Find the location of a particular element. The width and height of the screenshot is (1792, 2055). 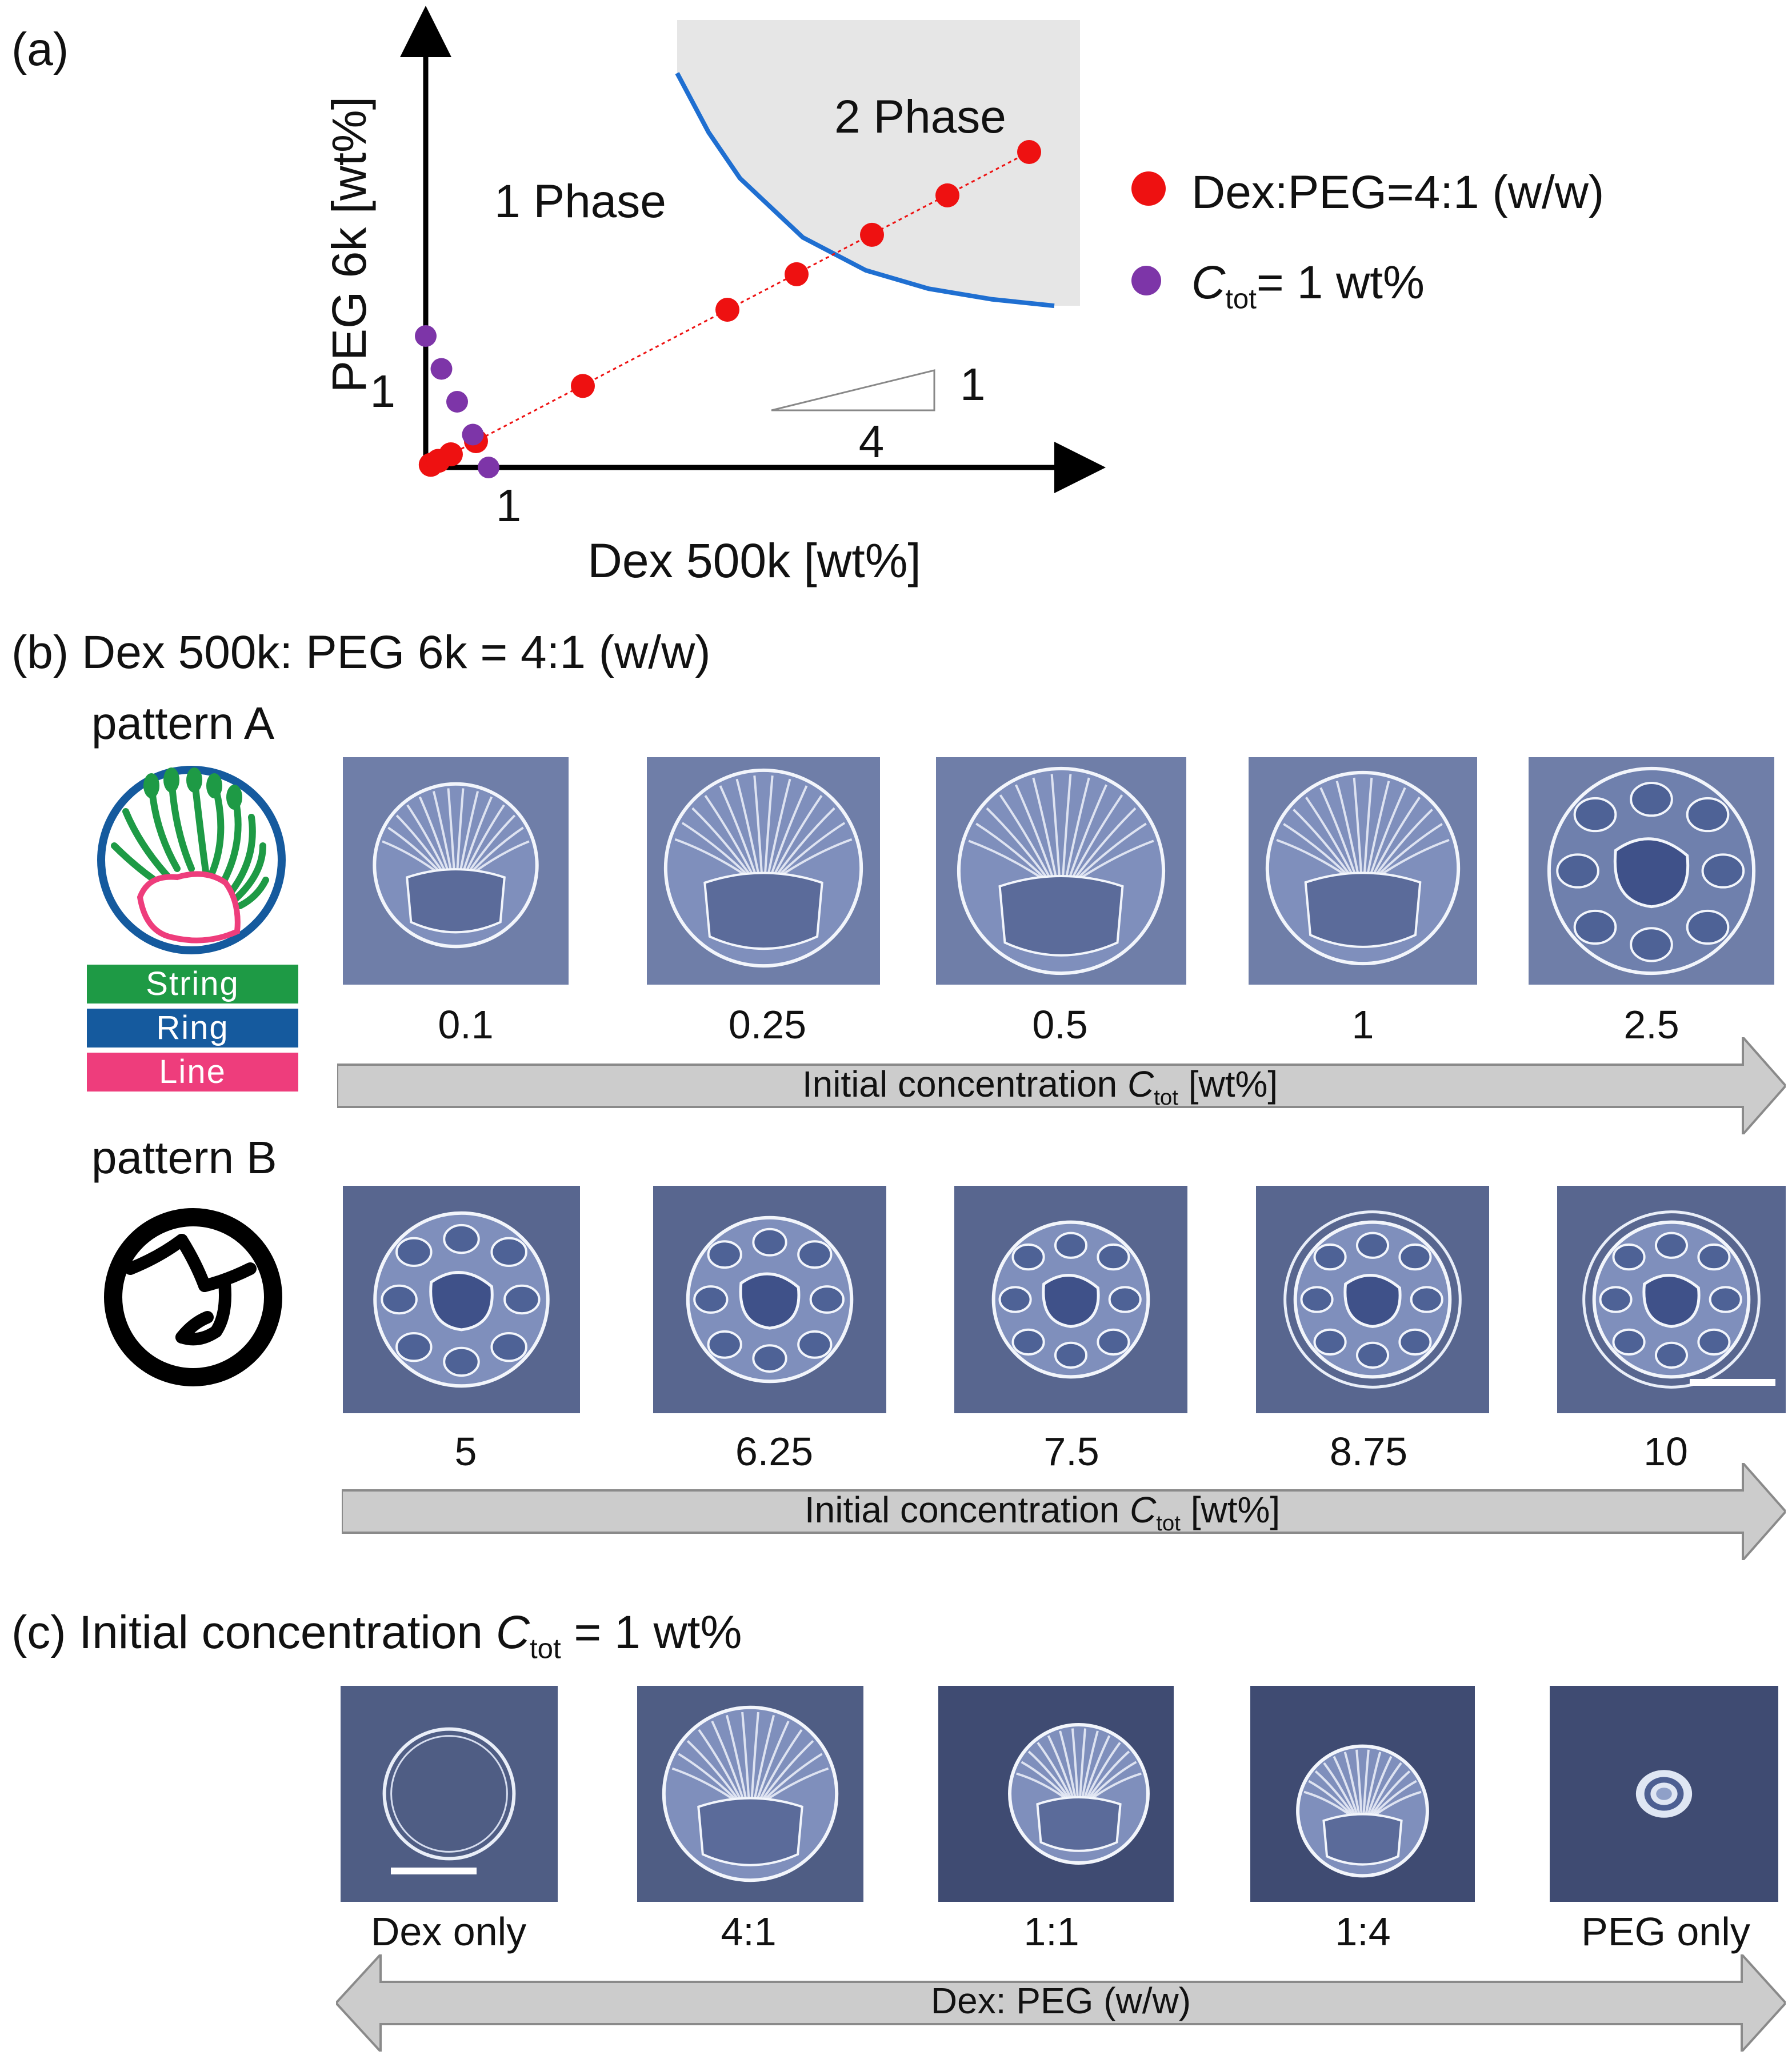

caption-c-1: Dex only is located at coordinates (448, 1931).